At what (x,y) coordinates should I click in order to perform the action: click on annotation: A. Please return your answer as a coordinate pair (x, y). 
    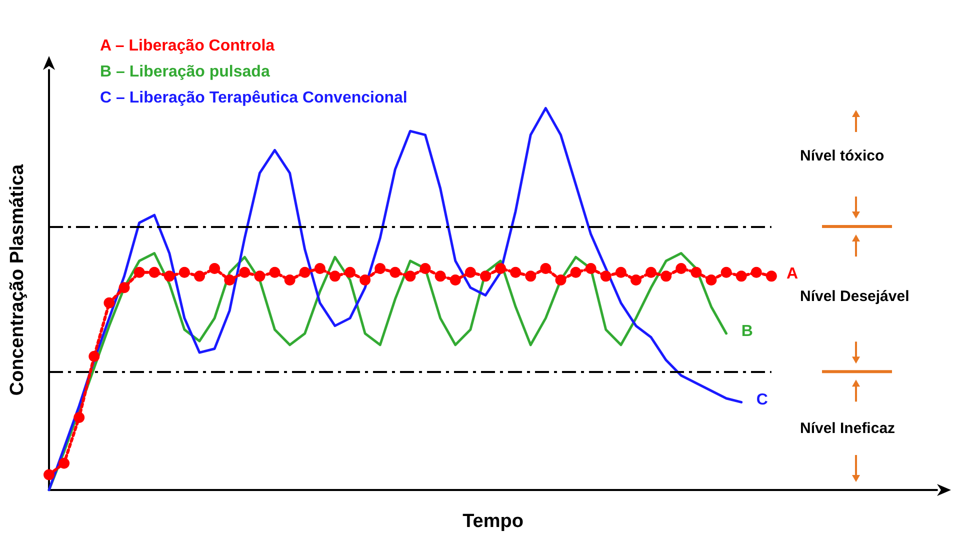
    Looking at the image, I should click on (792, 274).